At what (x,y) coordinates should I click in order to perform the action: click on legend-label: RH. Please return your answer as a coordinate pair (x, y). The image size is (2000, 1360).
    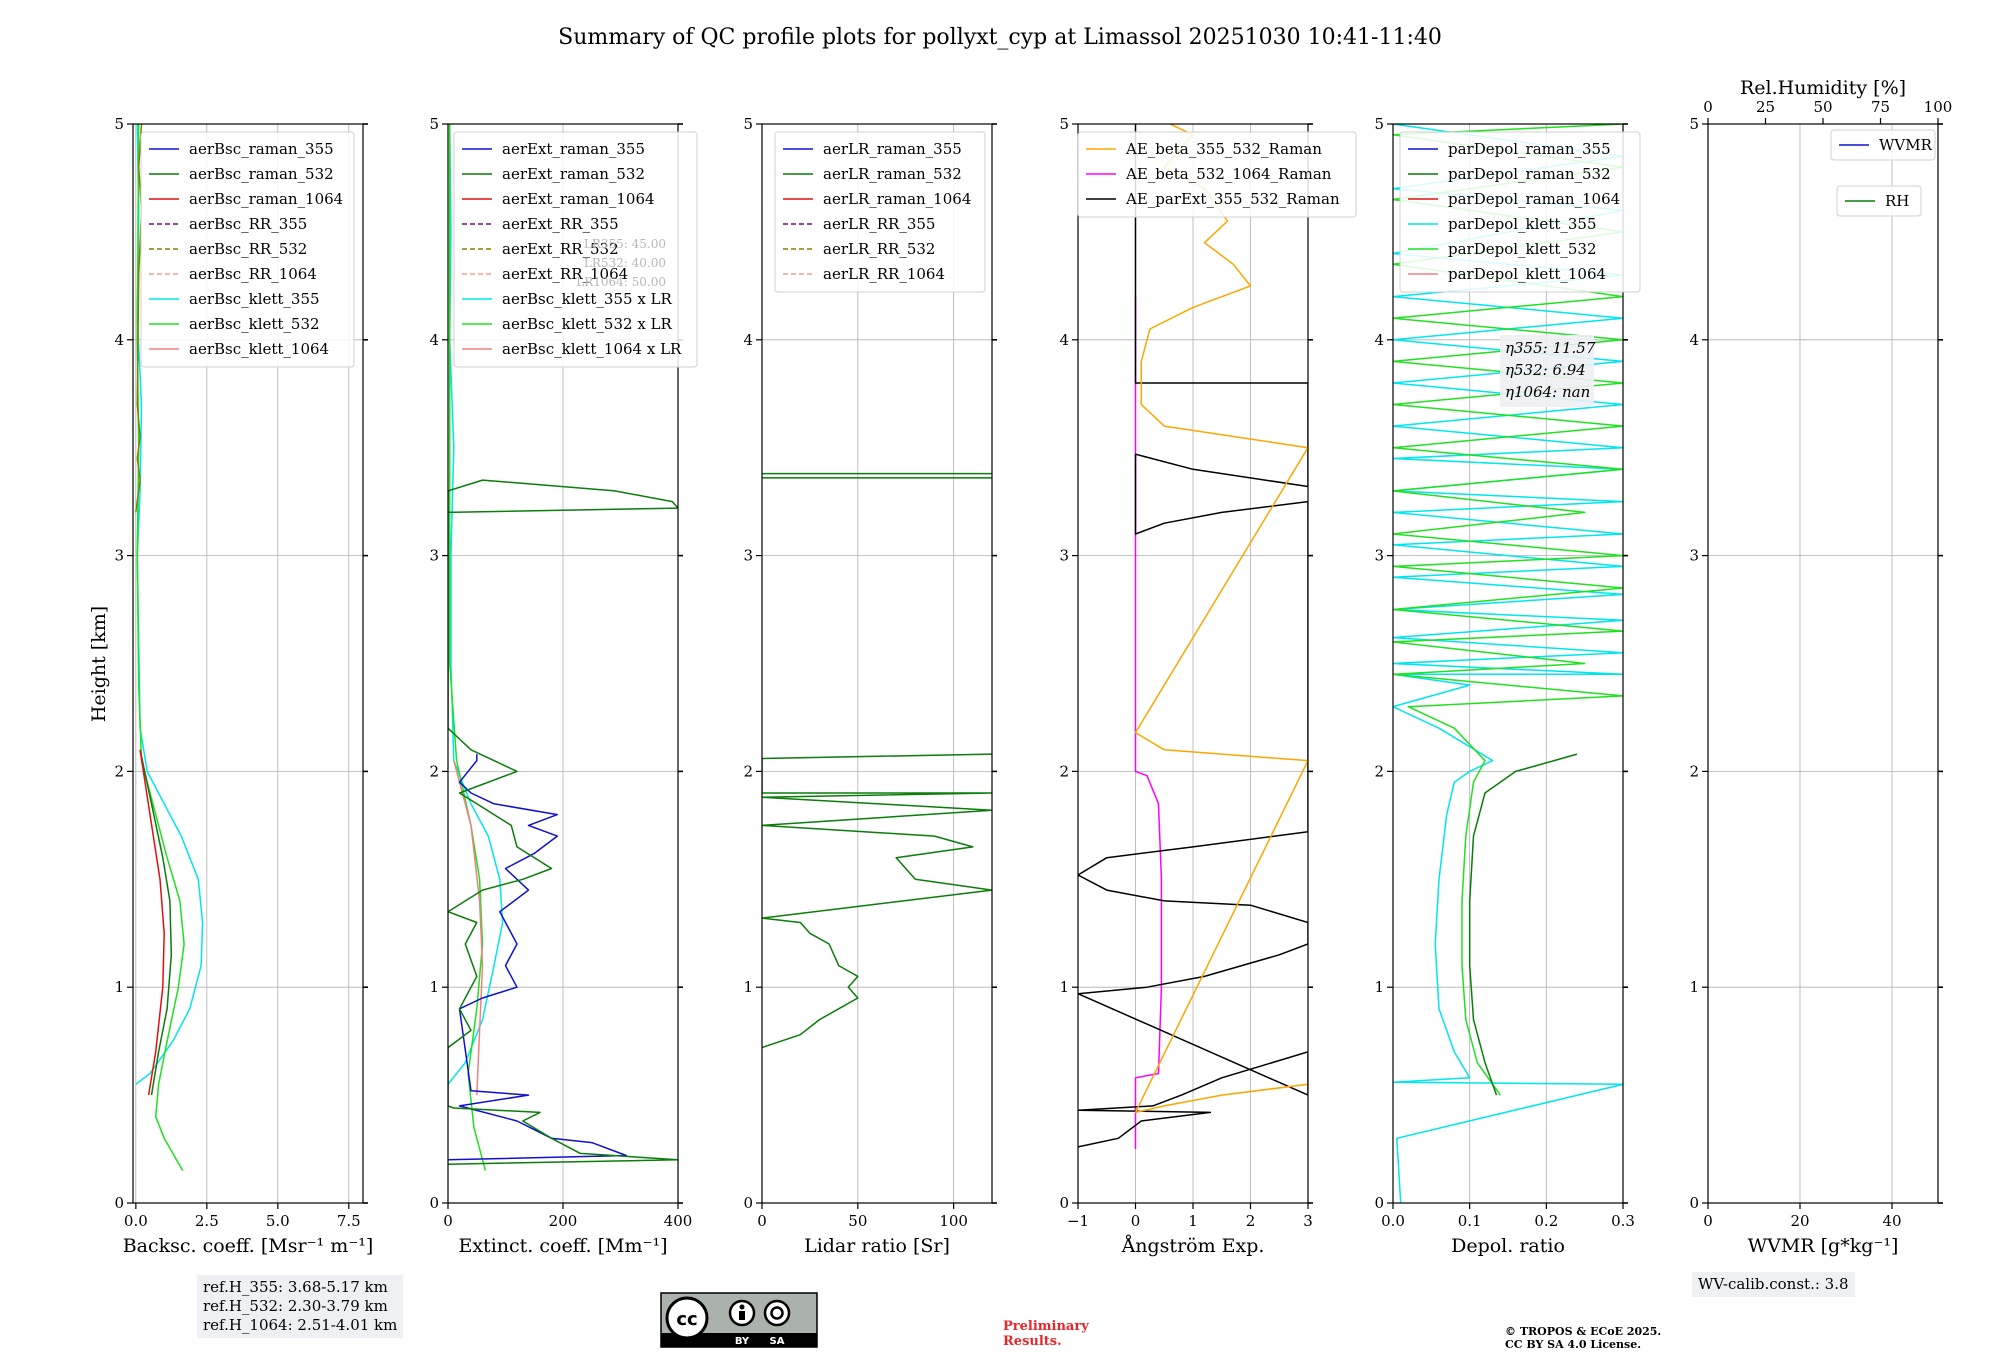
    Looking at the image, I should click on (1897, 201).